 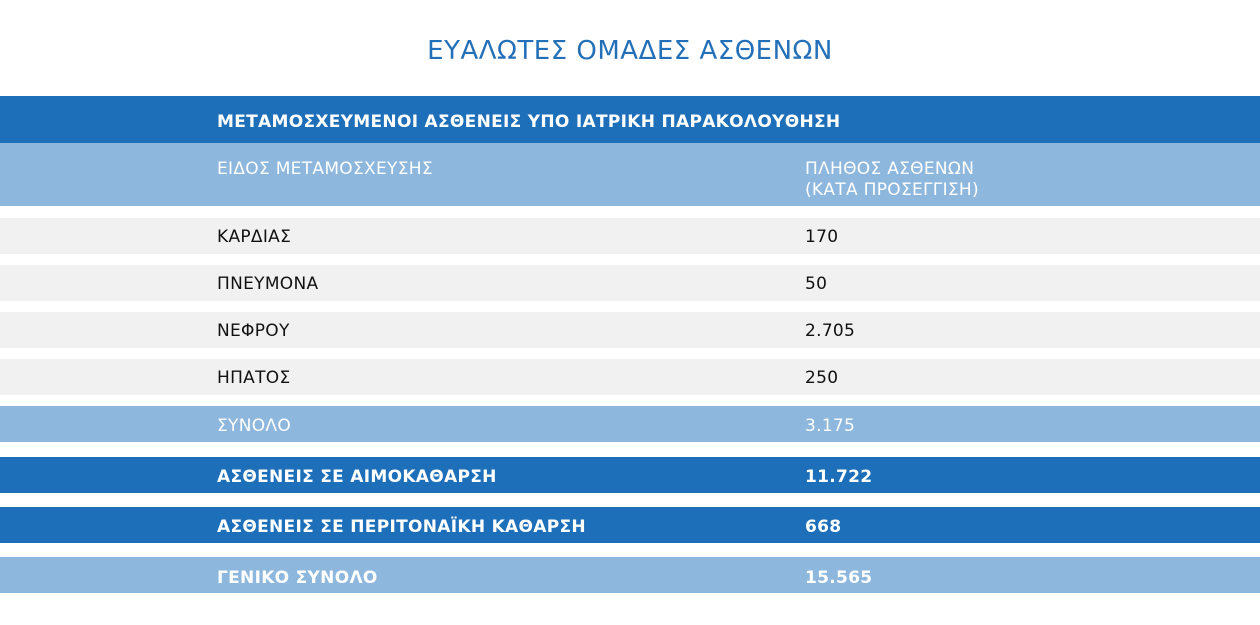 I want to click on peritoneal-dialysis-label: ΑΣΘΕΝΕΙΣ ΣΕ ΠΕΡΙΤΟΝΑΪΚΗ ΚΑΘΑΡΣΗ, so click(x=401, y=527).